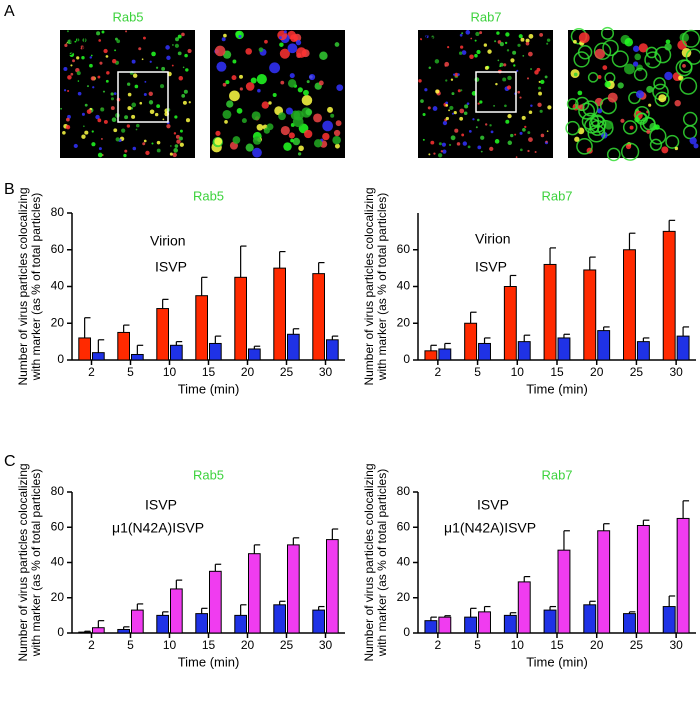 The image size is (700, 704). I want to click on x-tick-label: 5, so click(477, 372).